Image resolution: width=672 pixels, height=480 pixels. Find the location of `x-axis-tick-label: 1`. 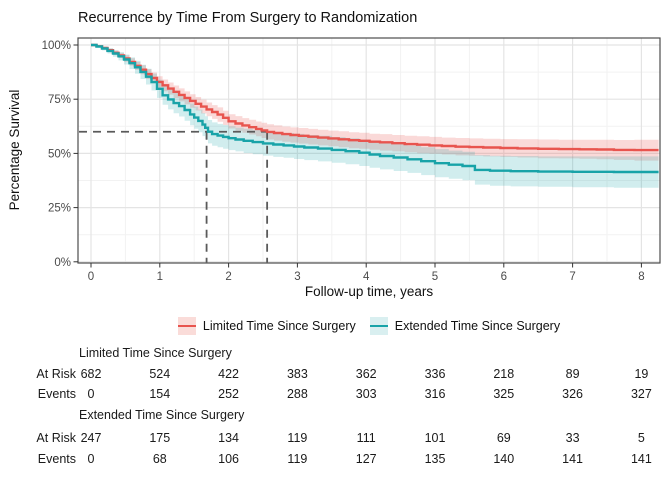

x-axis-tick-label: 1 is located at coordinates (160, 277).